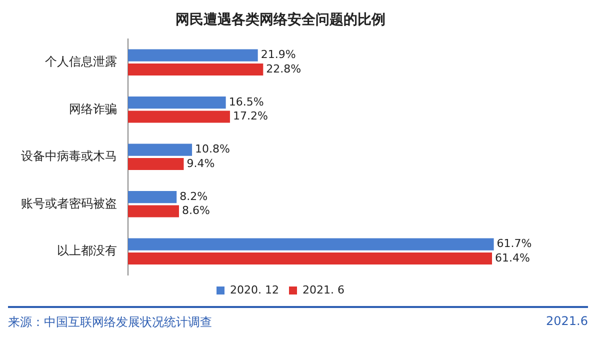 This screenshot has height=341, width=596. Describe the element at coordinates (212, 149) in the screenshot. I see `data-label: 10.8%` at that location.